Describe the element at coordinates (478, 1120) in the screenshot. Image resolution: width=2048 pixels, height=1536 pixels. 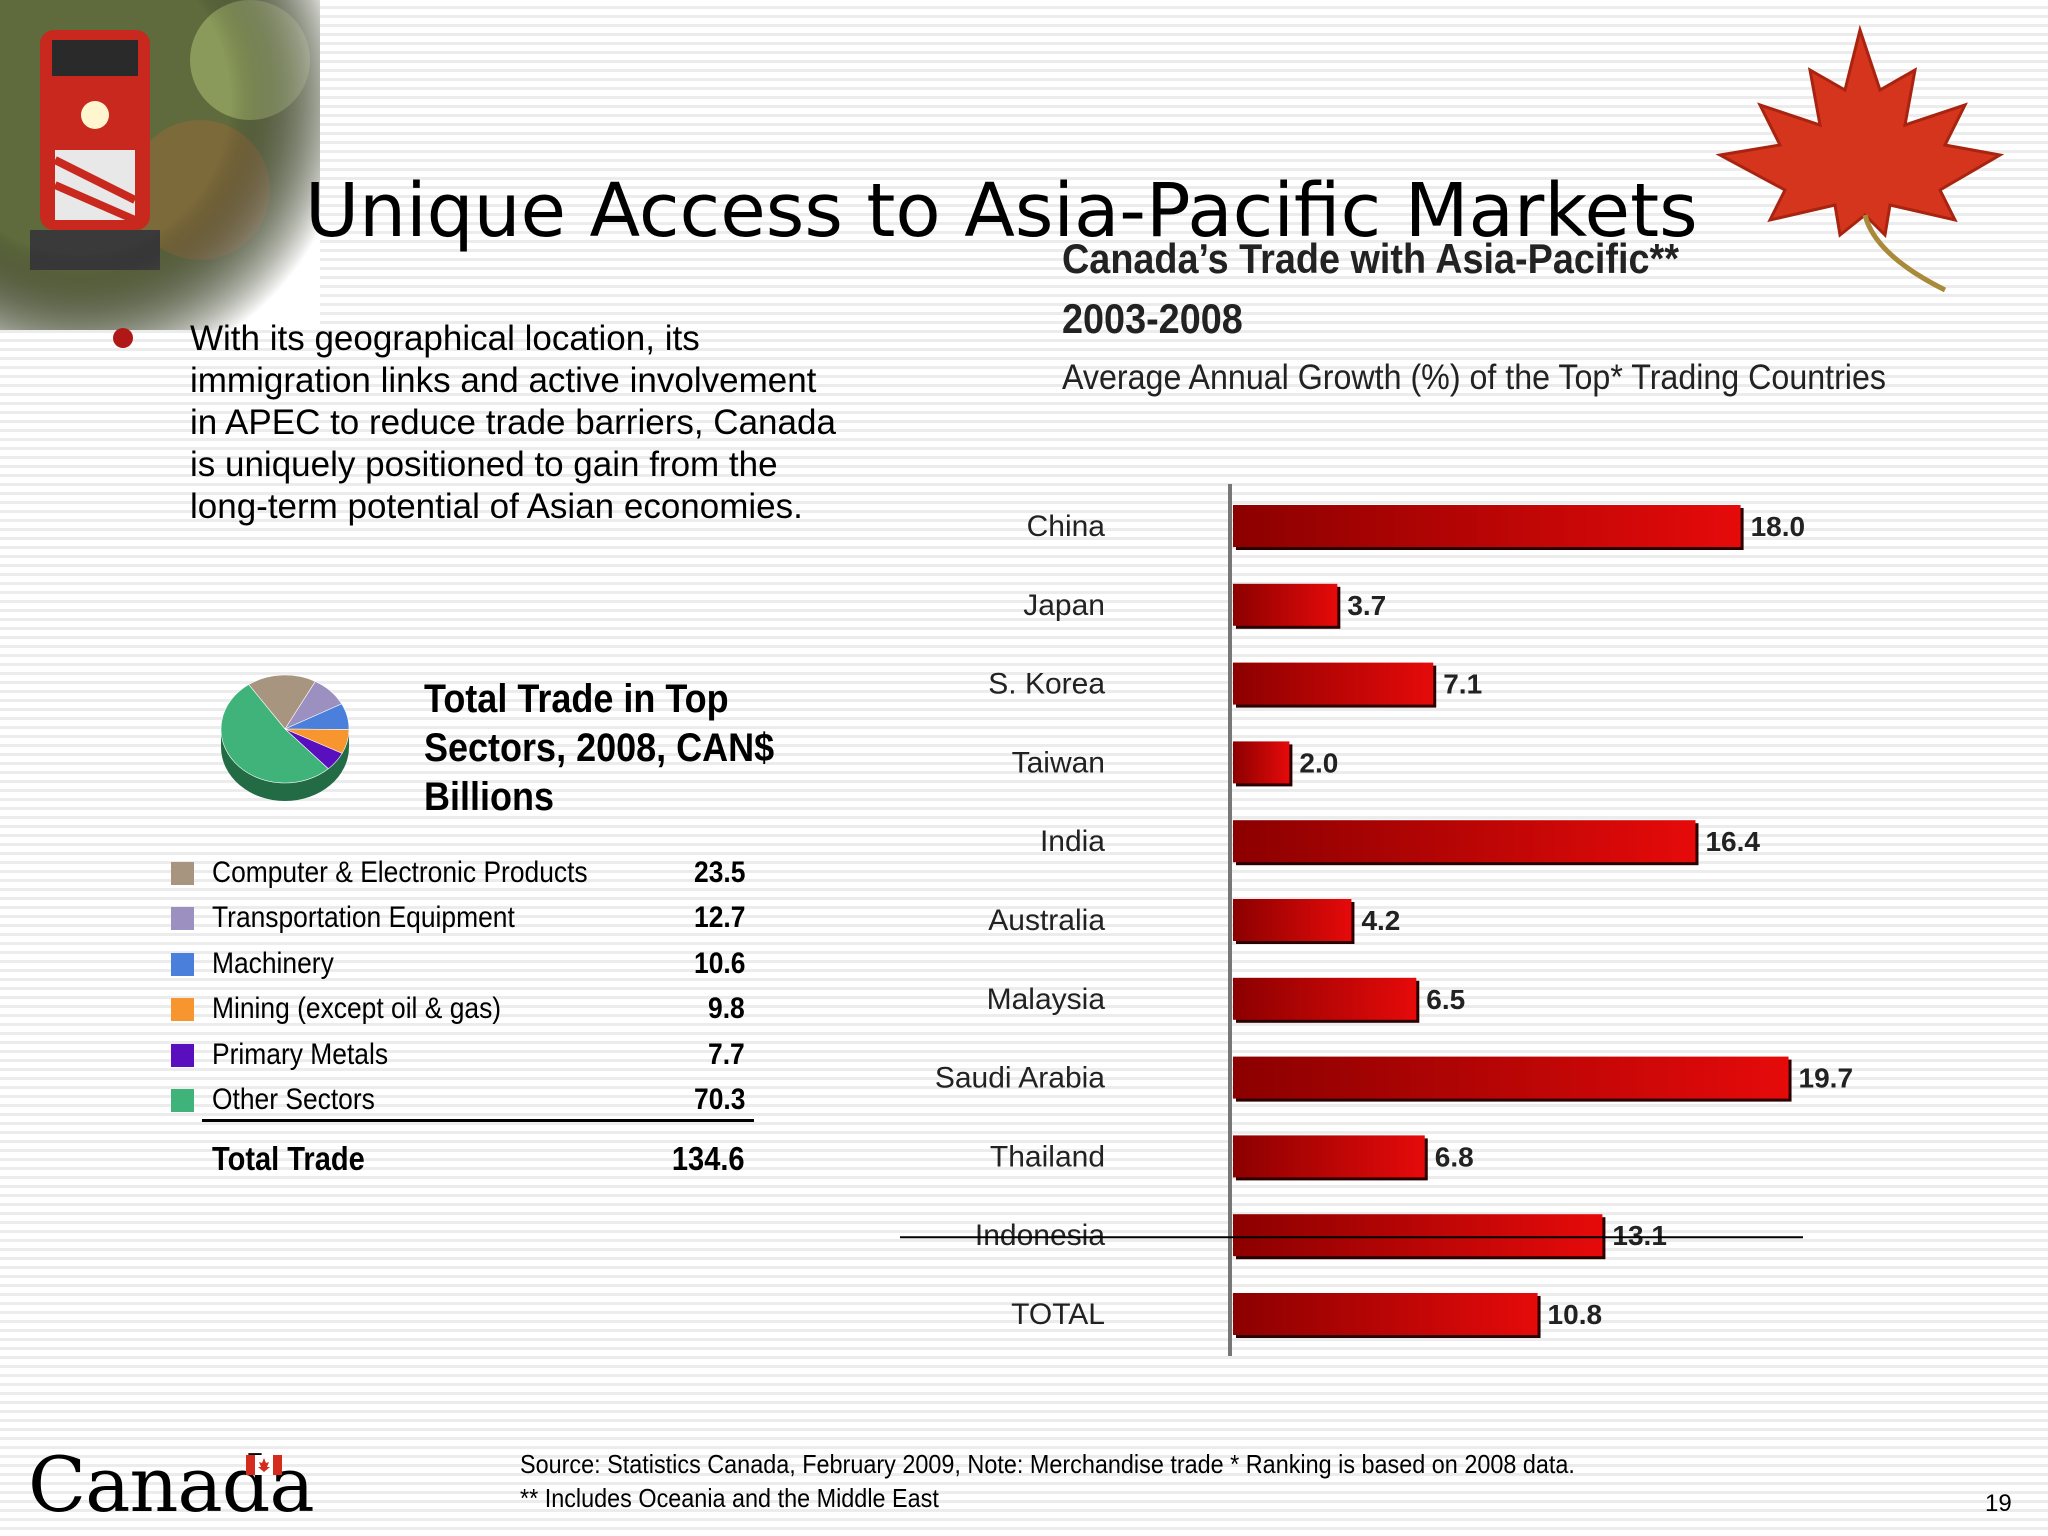
I see `sector-table-rule` at that location.